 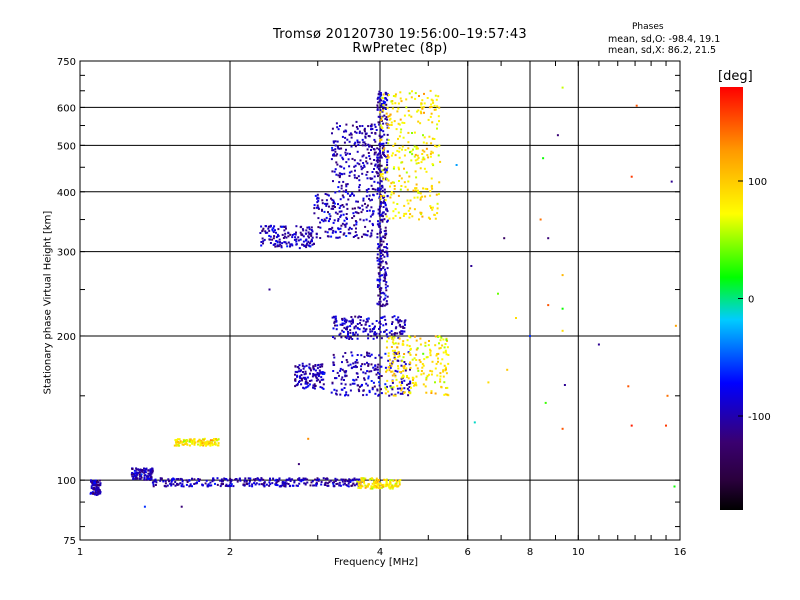 What do you see at coordinates (400, 48) in the screenshot?
I see `chart-subtitle: RwPretec (8p)` at bounding box center [400, 48].